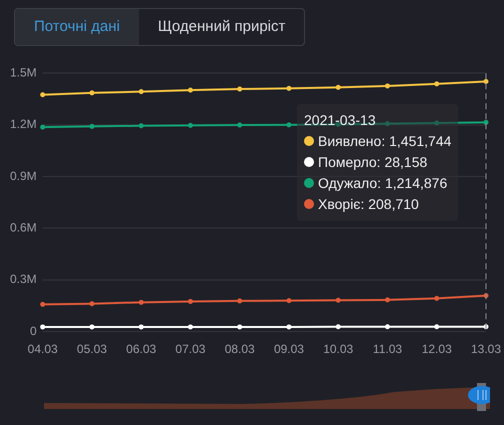 Image resolution: width=504 pixels, height=425 pixels. Describe the element at coordinates (23, 279) in the screenshot. I see `y-tick-label: 0.3M` at that location.